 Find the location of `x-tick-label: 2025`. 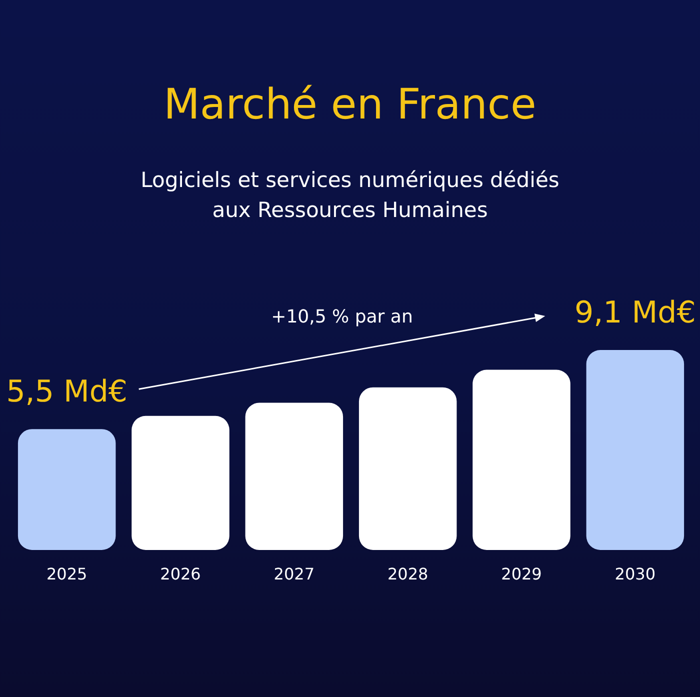

x-tick-label: 2025 is located at coordinates (67, 574).